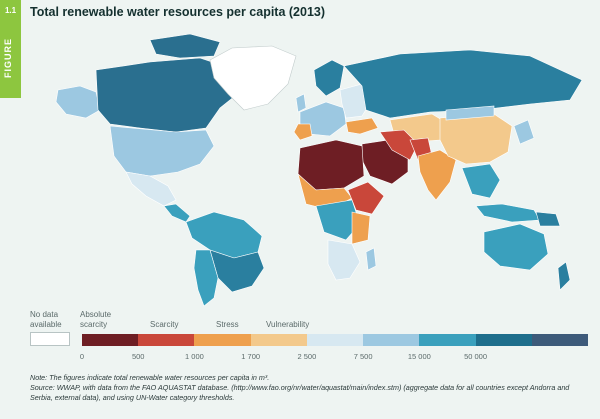 The image size is (600, 419). What do you see at coordinates (516, 247) in the screenshot?
I see `region-australia` at bounding box center [516, 247].